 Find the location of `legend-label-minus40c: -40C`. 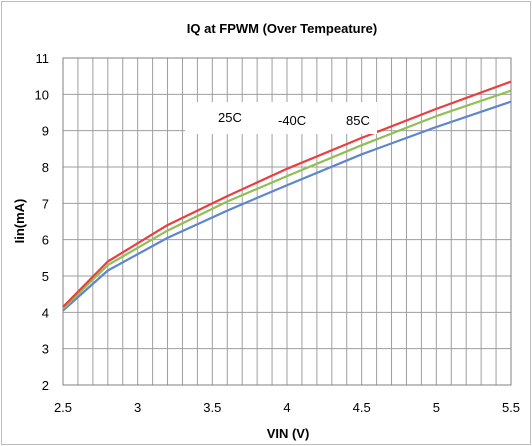

legend-label-minus40c: -40C is located at coordinates (292, 120).